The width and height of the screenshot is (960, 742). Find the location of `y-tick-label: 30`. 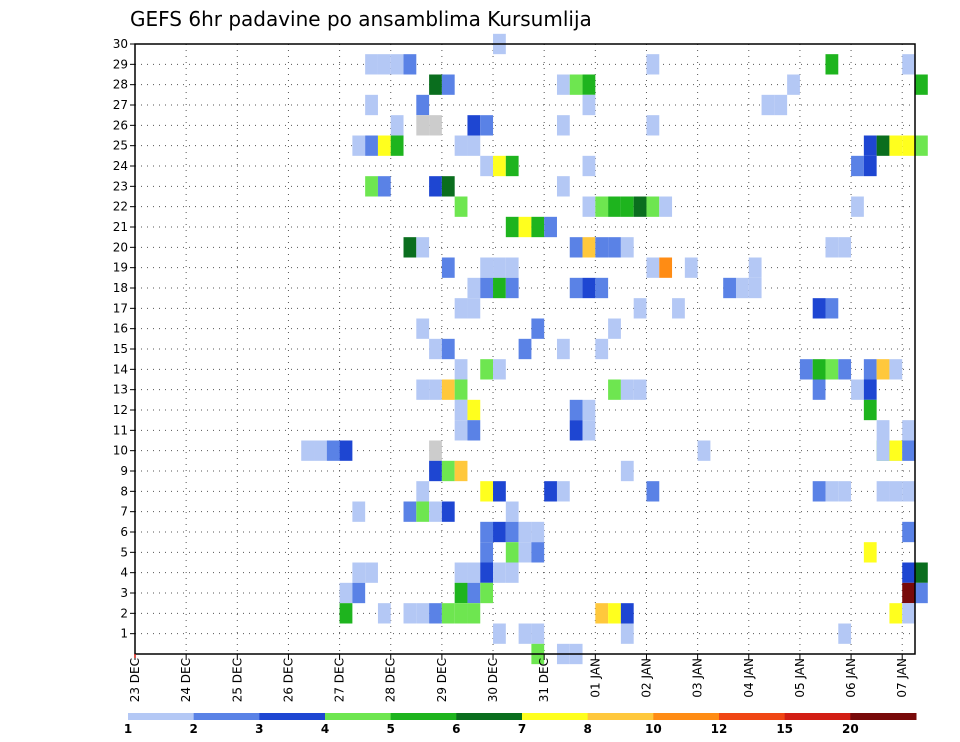

y-tick-label: 30 is located at coordinates (120, 44).